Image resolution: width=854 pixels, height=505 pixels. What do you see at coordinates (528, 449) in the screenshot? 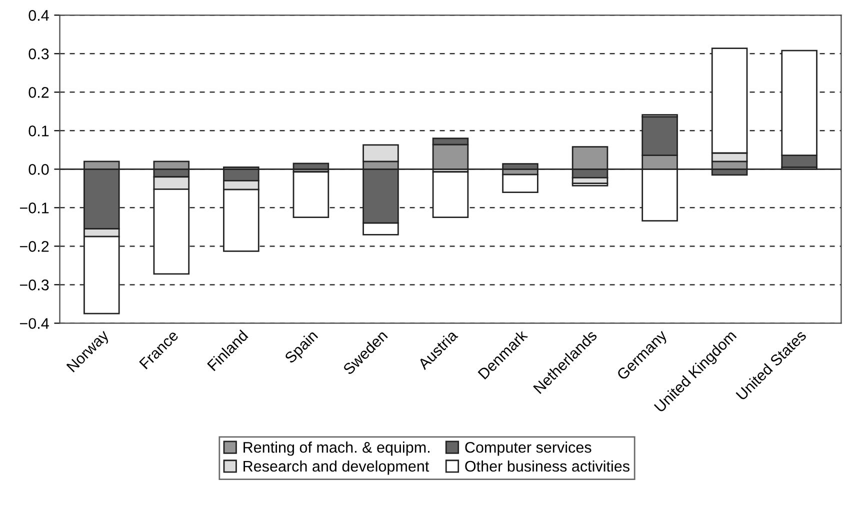
I see `legend-label: Computer services` at bounding box center [528, 449].